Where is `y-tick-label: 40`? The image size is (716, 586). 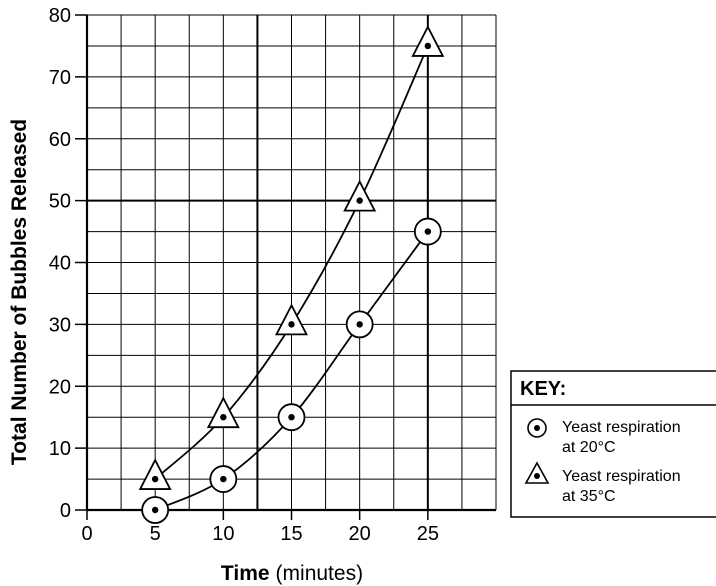
y-tick-label: 40 is located at coordinates (60, 264).